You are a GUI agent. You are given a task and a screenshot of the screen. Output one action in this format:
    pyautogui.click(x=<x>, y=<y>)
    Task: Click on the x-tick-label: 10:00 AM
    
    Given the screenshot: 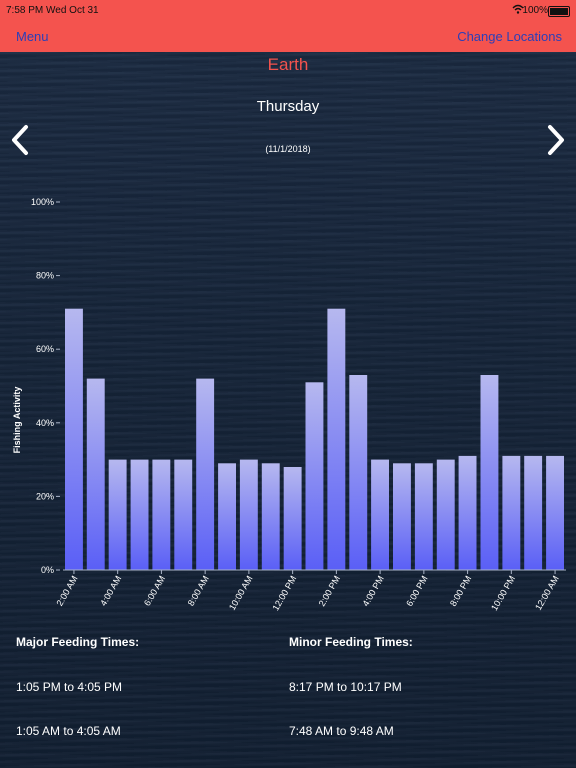 What is the action you would take?
    pyautogui.click(x=241, y=593)
    